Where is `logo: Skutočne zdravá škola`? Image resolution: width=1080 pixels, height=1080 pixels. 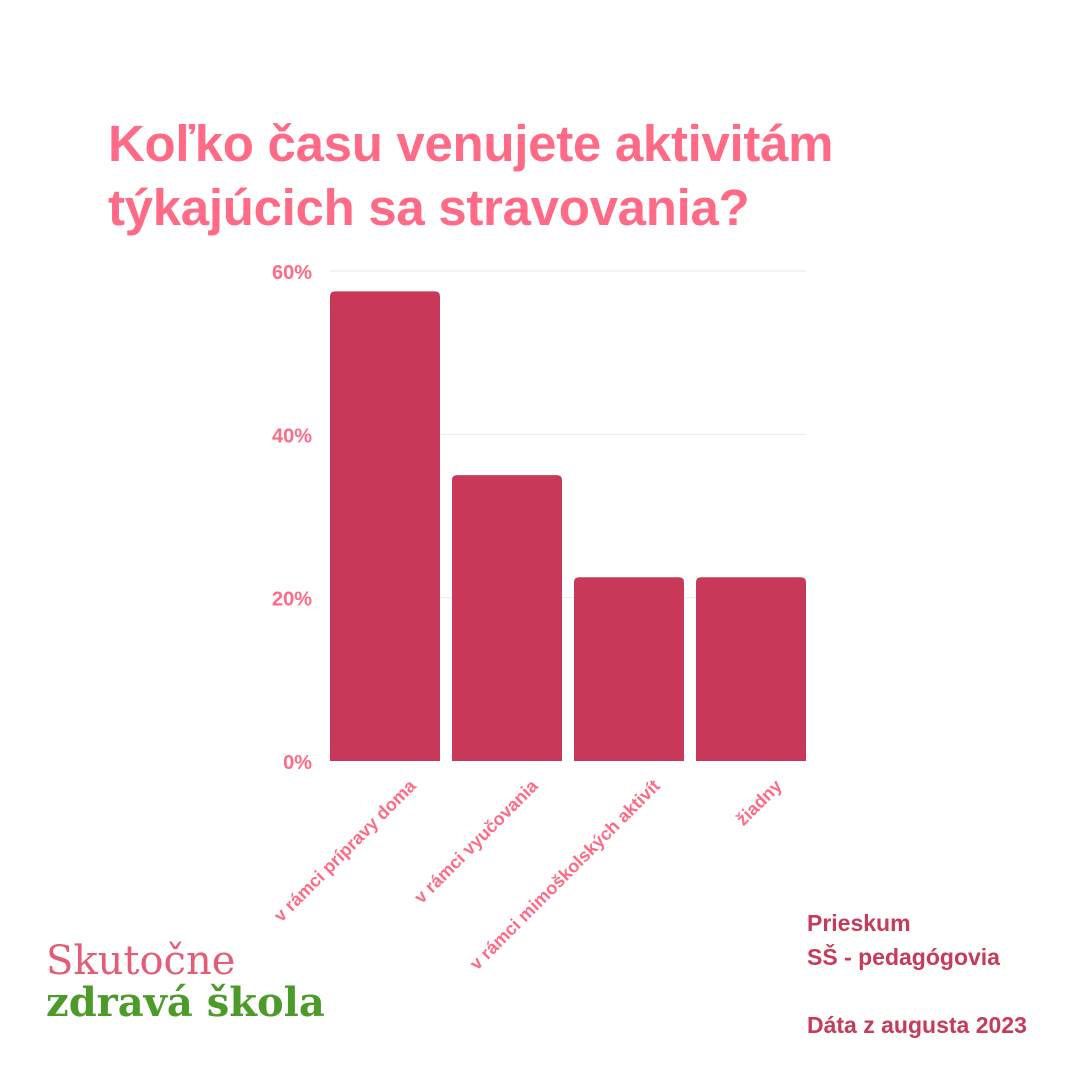 logo: Skutočne zdravá škola is located at coordinates (185, 982).